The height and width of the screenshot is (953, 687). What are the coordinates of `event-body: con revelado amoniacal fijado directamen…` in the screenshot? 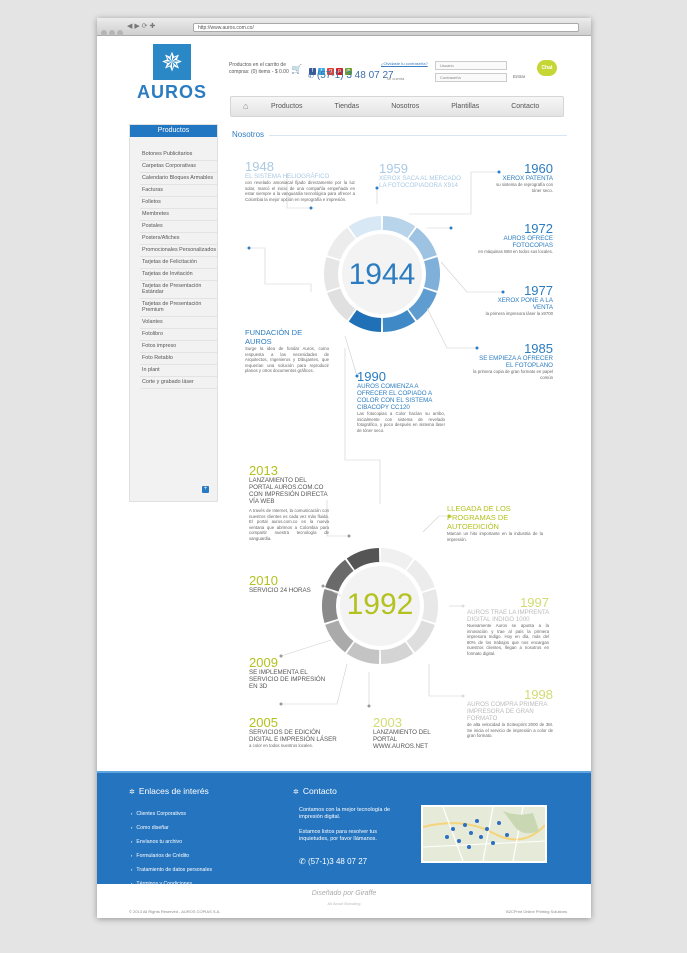 It's located at (300, 191).